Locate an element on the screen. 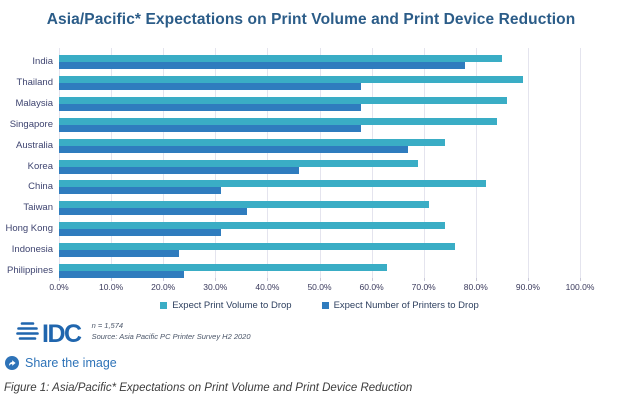 The width and height of the screenshot is (622, 401). axis-tick-label: 90.0% is located at coordinates (527, 287).